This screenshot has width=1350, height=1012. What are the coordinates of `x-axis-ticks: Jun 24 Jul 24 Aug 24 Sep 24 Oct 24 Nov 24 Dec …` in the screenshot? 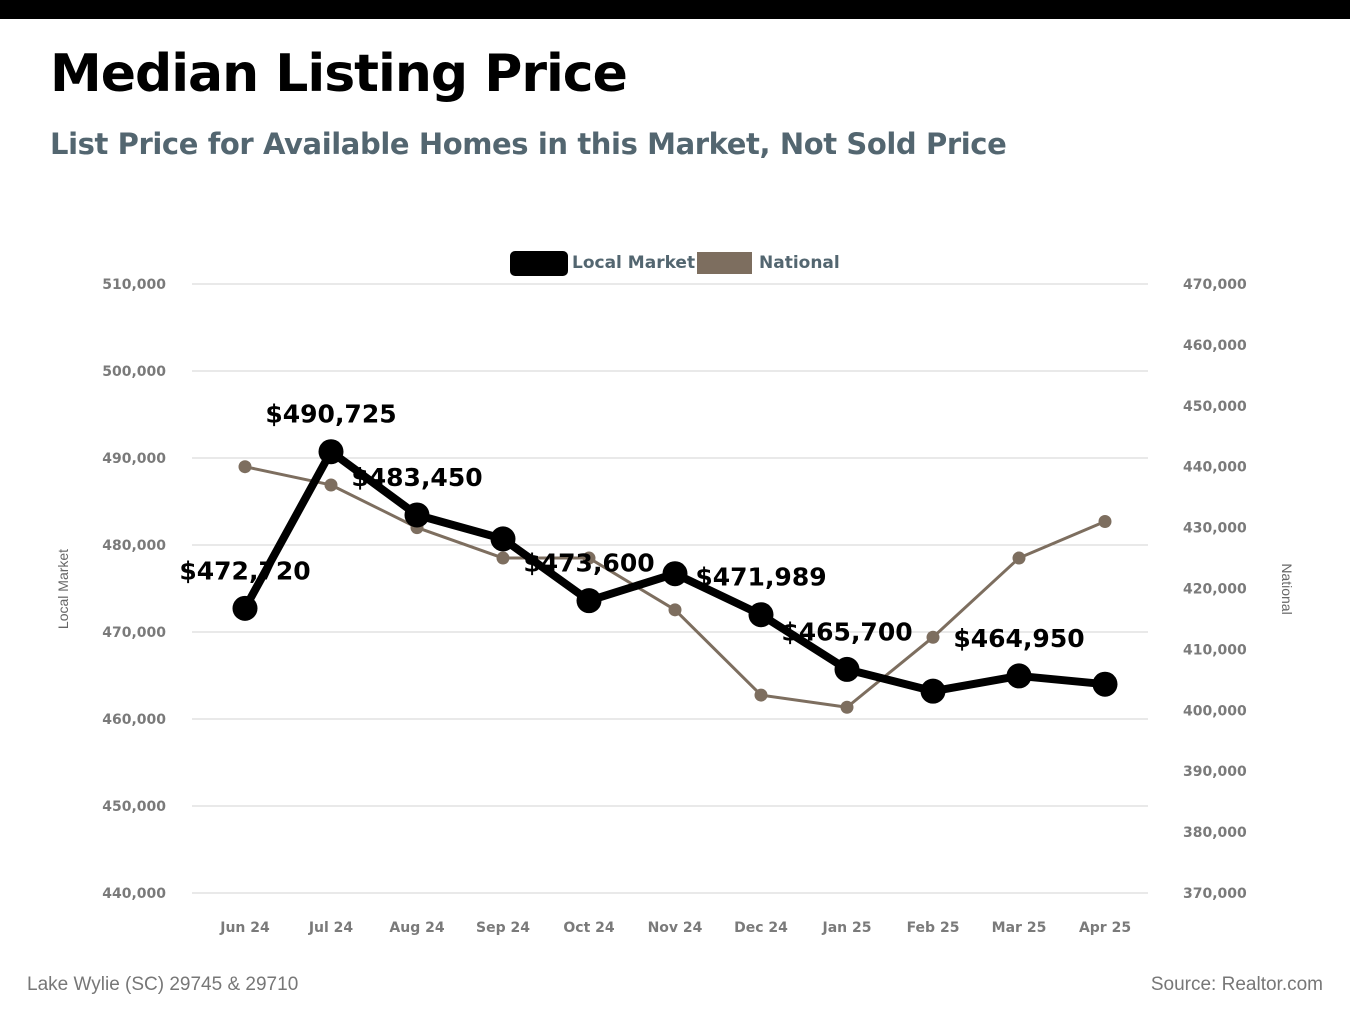 It's located at (675, 928).